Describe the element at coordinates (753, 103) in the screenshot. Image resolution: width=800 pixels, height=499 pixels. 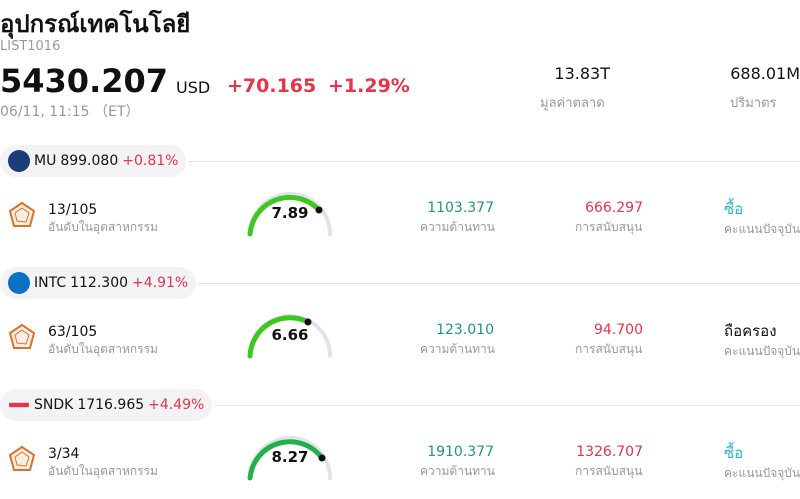
I see `stat-label: ปริมาตร` at that location.